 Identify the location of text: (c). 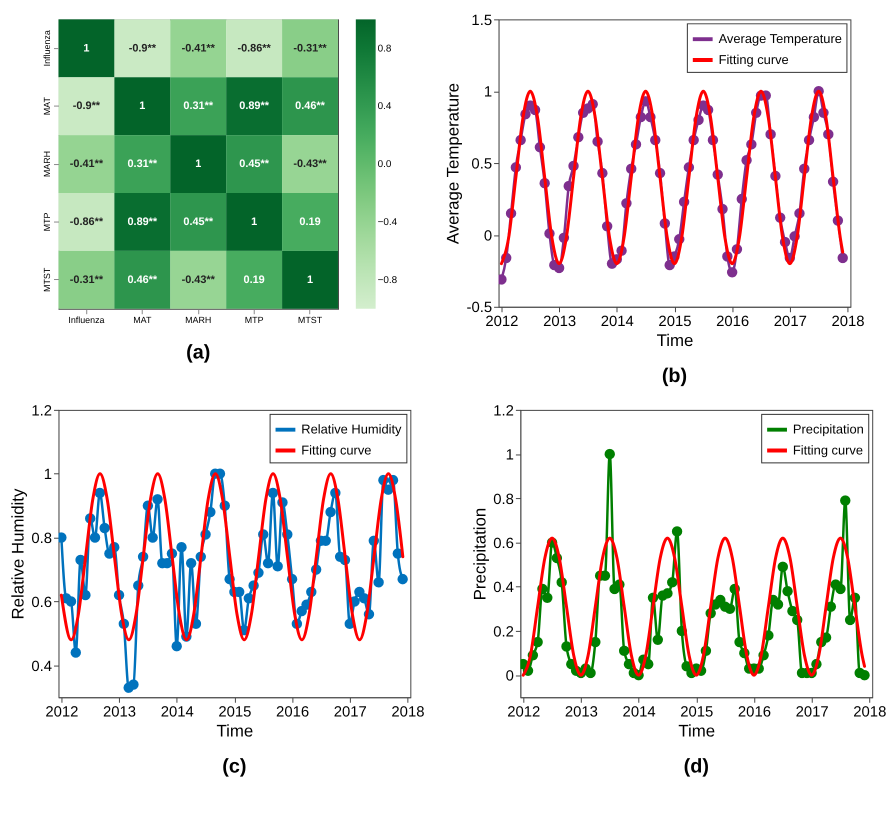
(234, 767).